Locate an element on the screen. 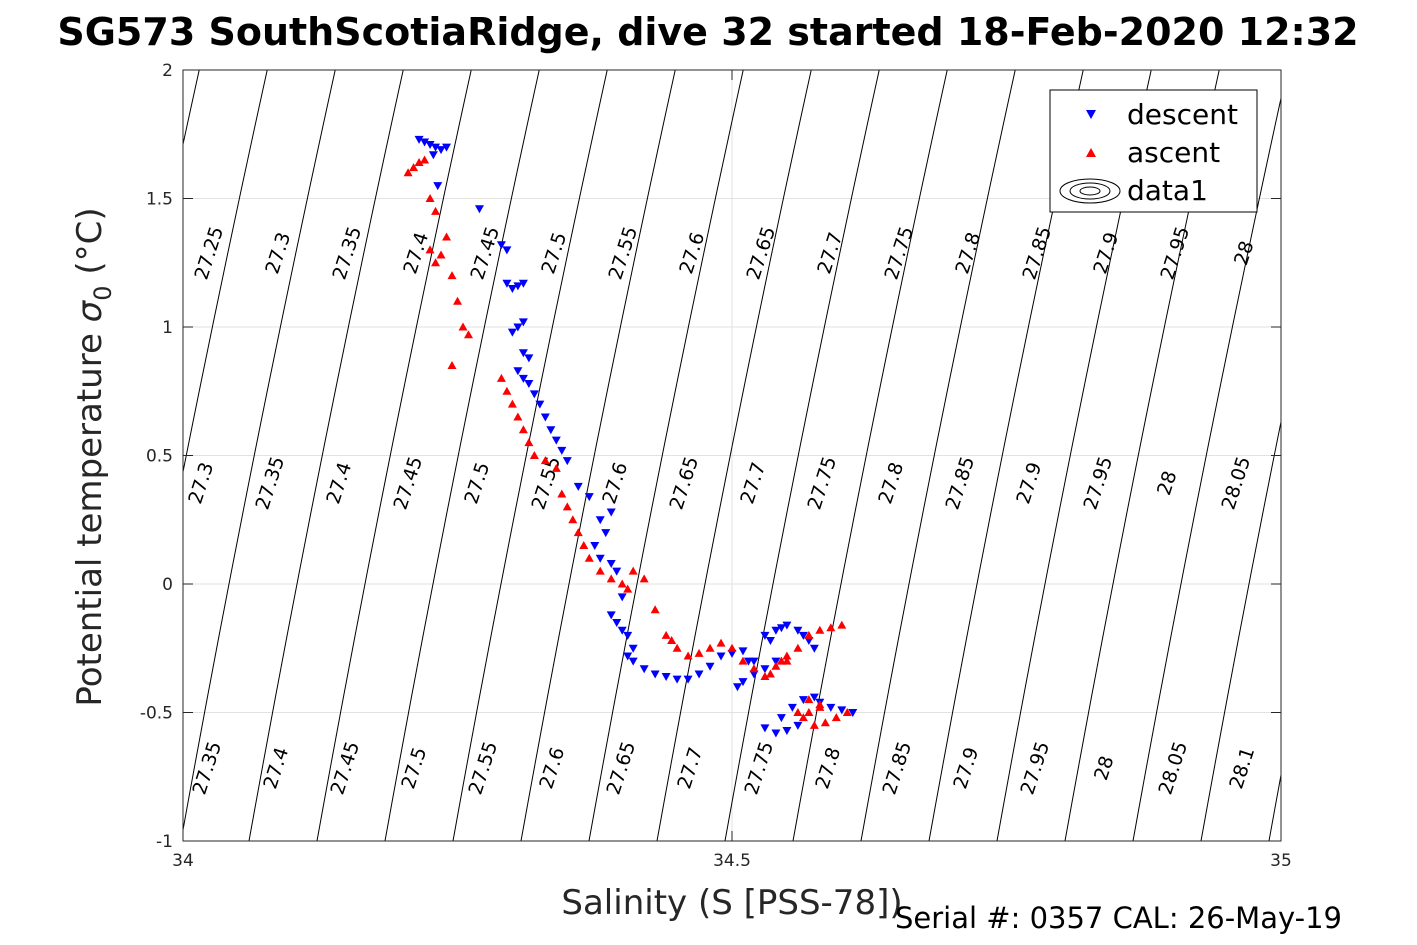 This screenshot has height=945, width=1417. y-axis-label-sub: 0 is located at coordinates (103, 292).